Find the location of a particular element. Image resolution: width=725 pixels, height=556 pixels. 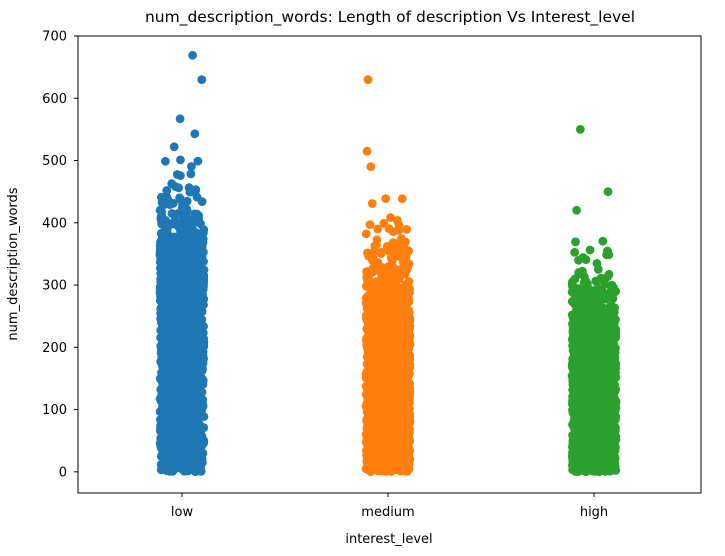

strip-low is located at coordinates (182, 263).